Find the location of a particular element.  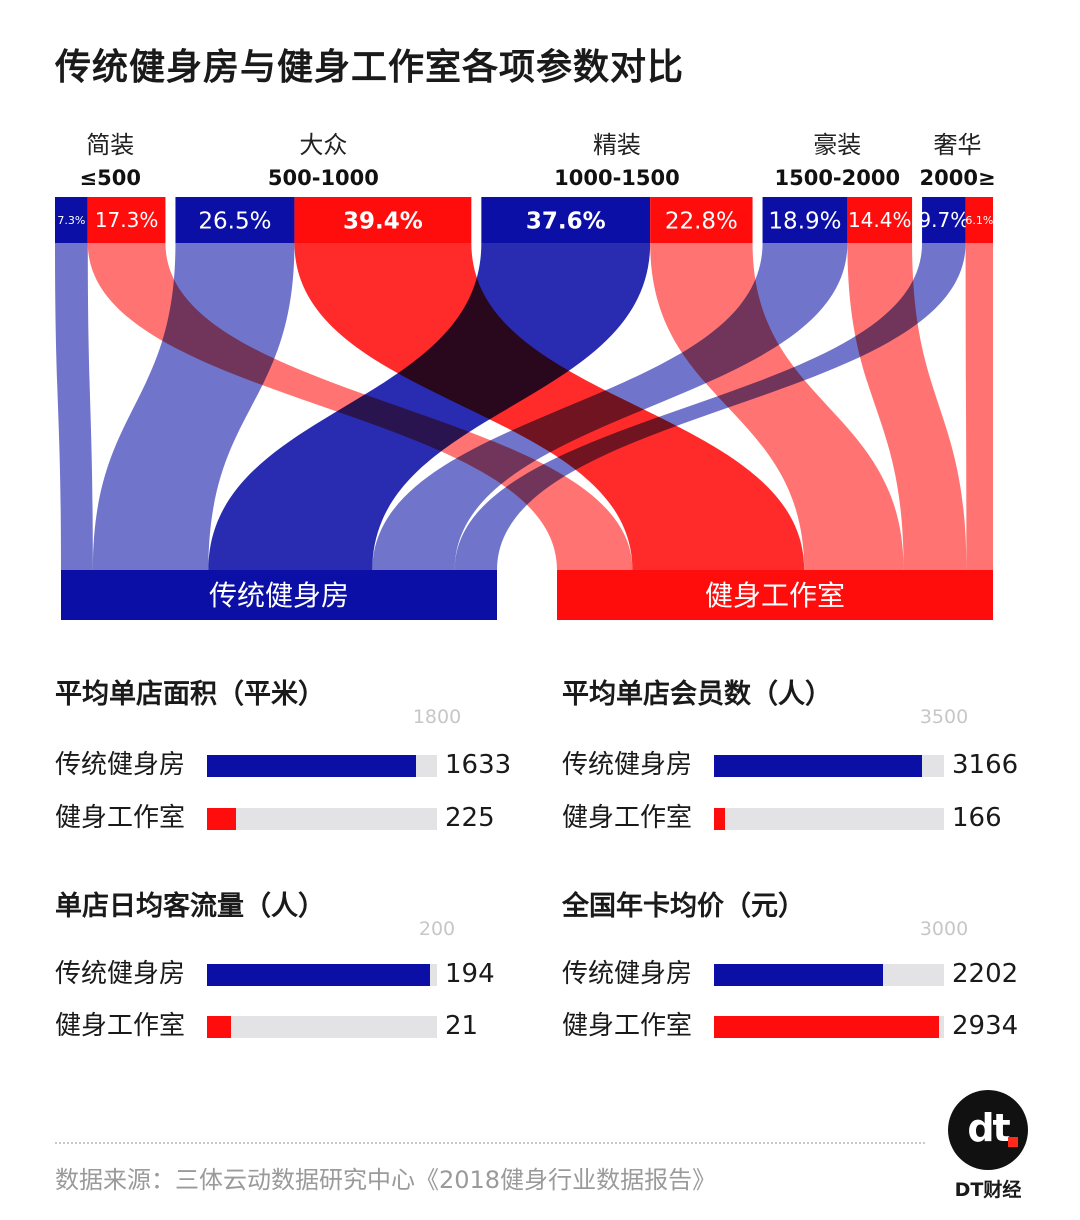

axis-max-label: 3500 is located at coordinates (944, 717).